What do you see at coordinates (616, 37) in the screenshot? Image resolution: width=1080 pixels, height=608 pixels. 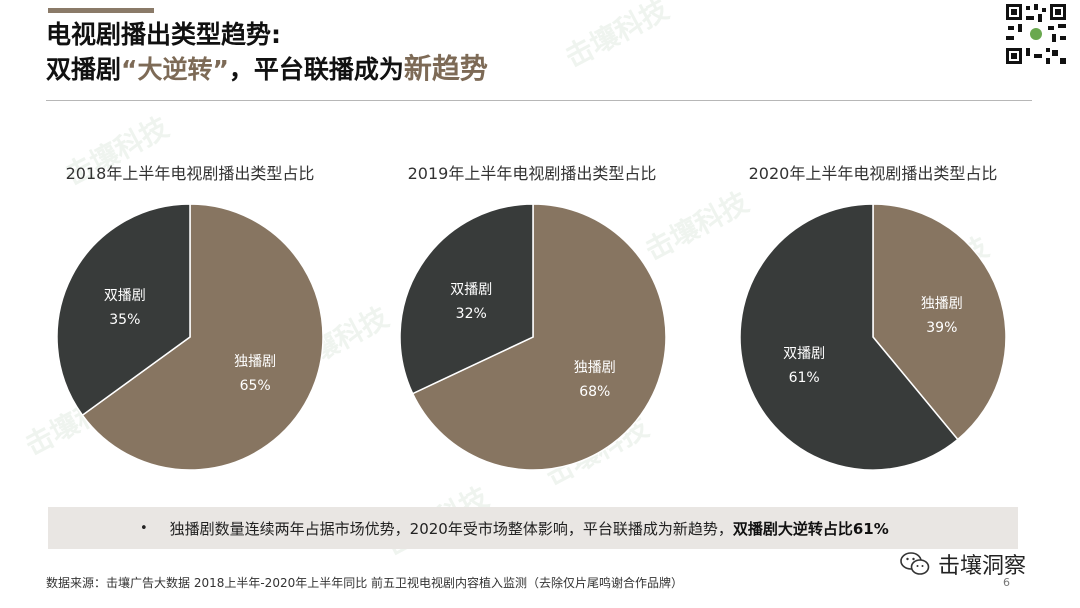 I see `watermark: 击壤科技` at bounding box center [616, 37].